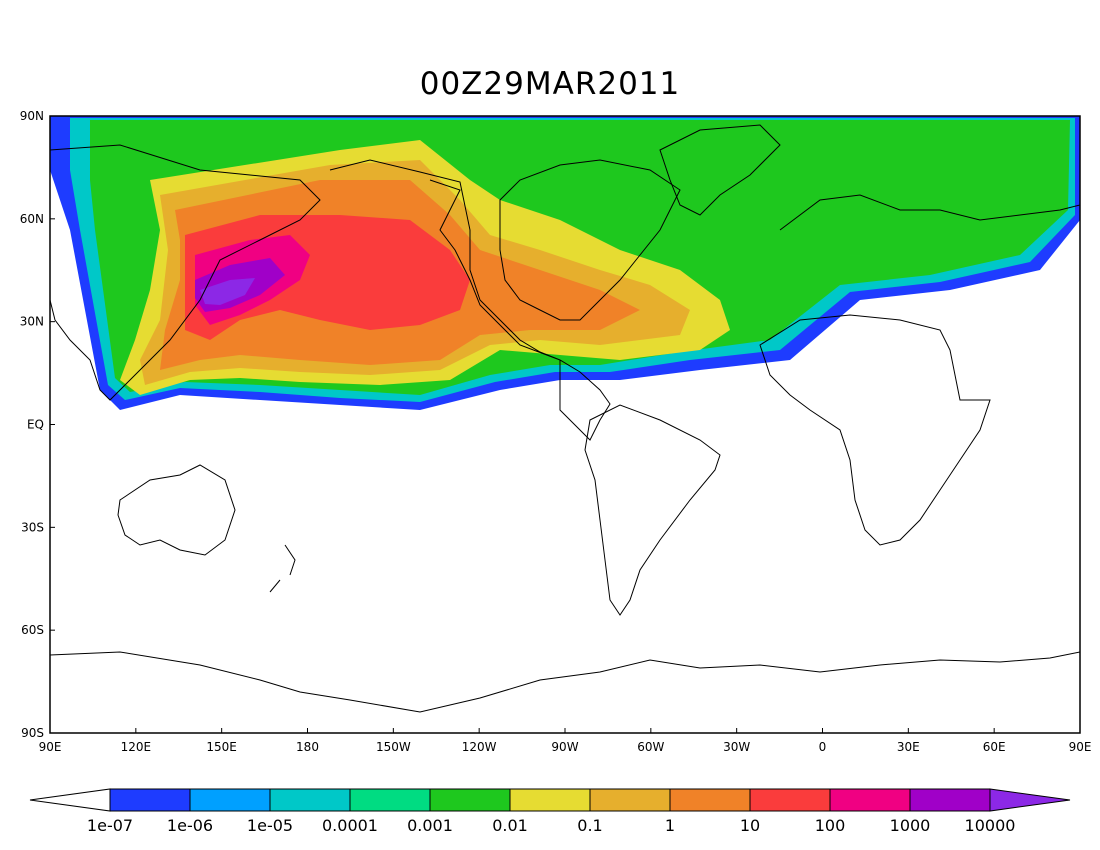 The height and width of the screenshot is (850, 1100). Describe the element at coordinates (670, 825) in the screenshot. I see `colorbar-label: 1` at that location.